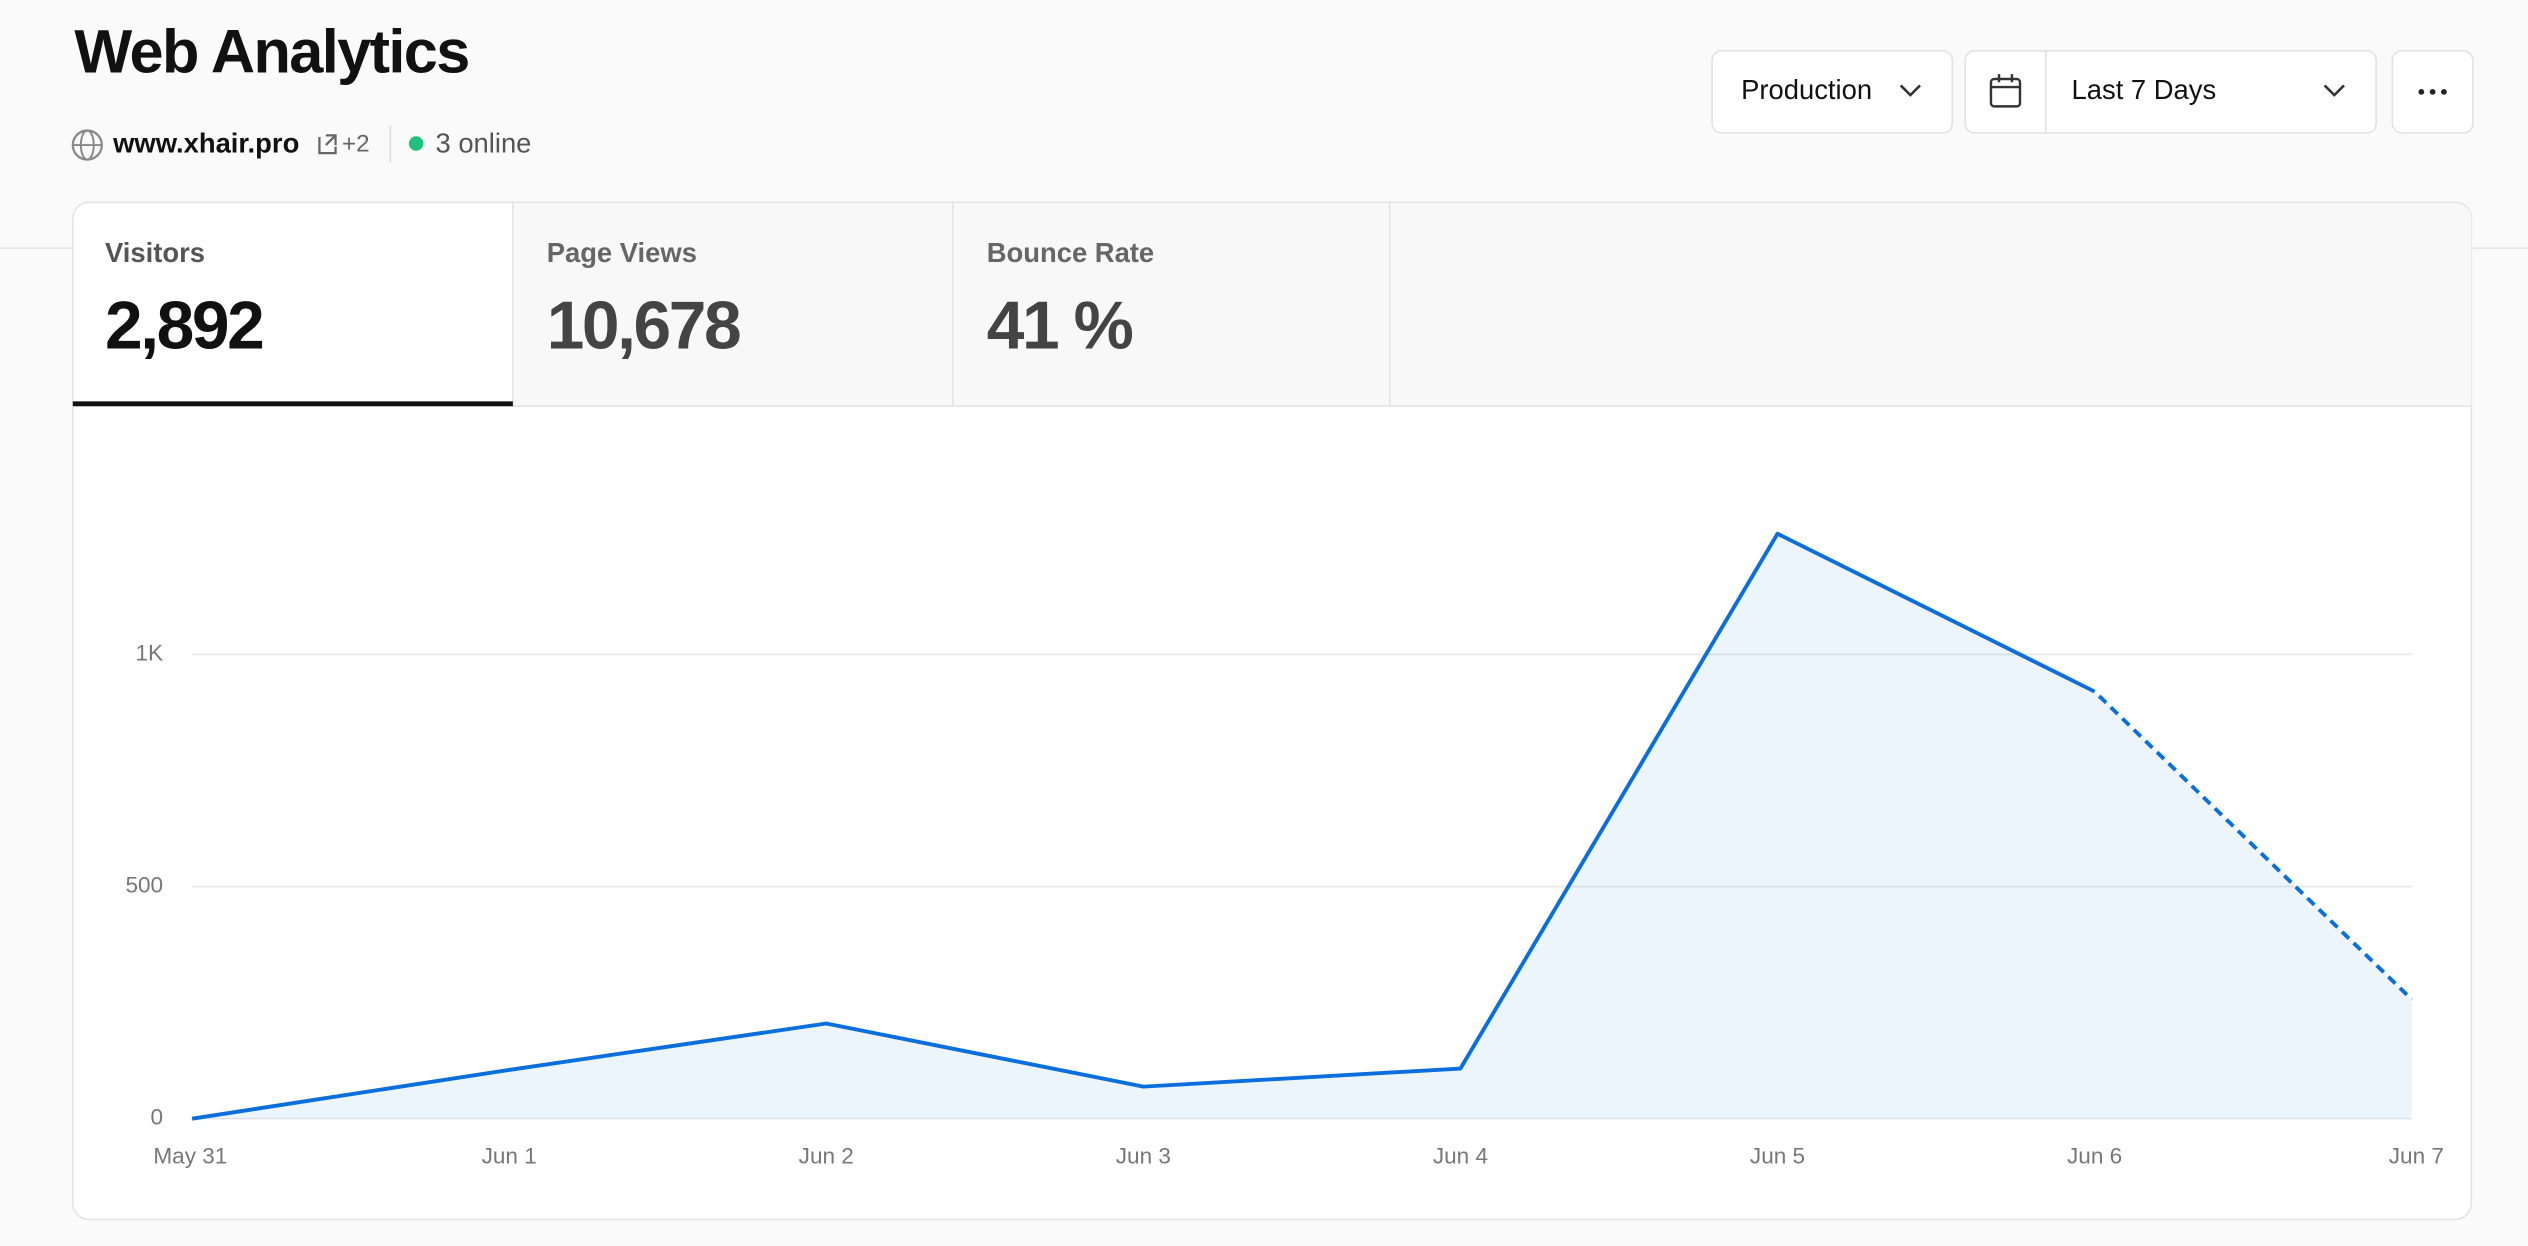 Image resolution: width=2528 pixels, height=1246 pixels. Describe the element at coordinates (1806, 89) in the screenshot. I see `environment-label: Production` at that location.